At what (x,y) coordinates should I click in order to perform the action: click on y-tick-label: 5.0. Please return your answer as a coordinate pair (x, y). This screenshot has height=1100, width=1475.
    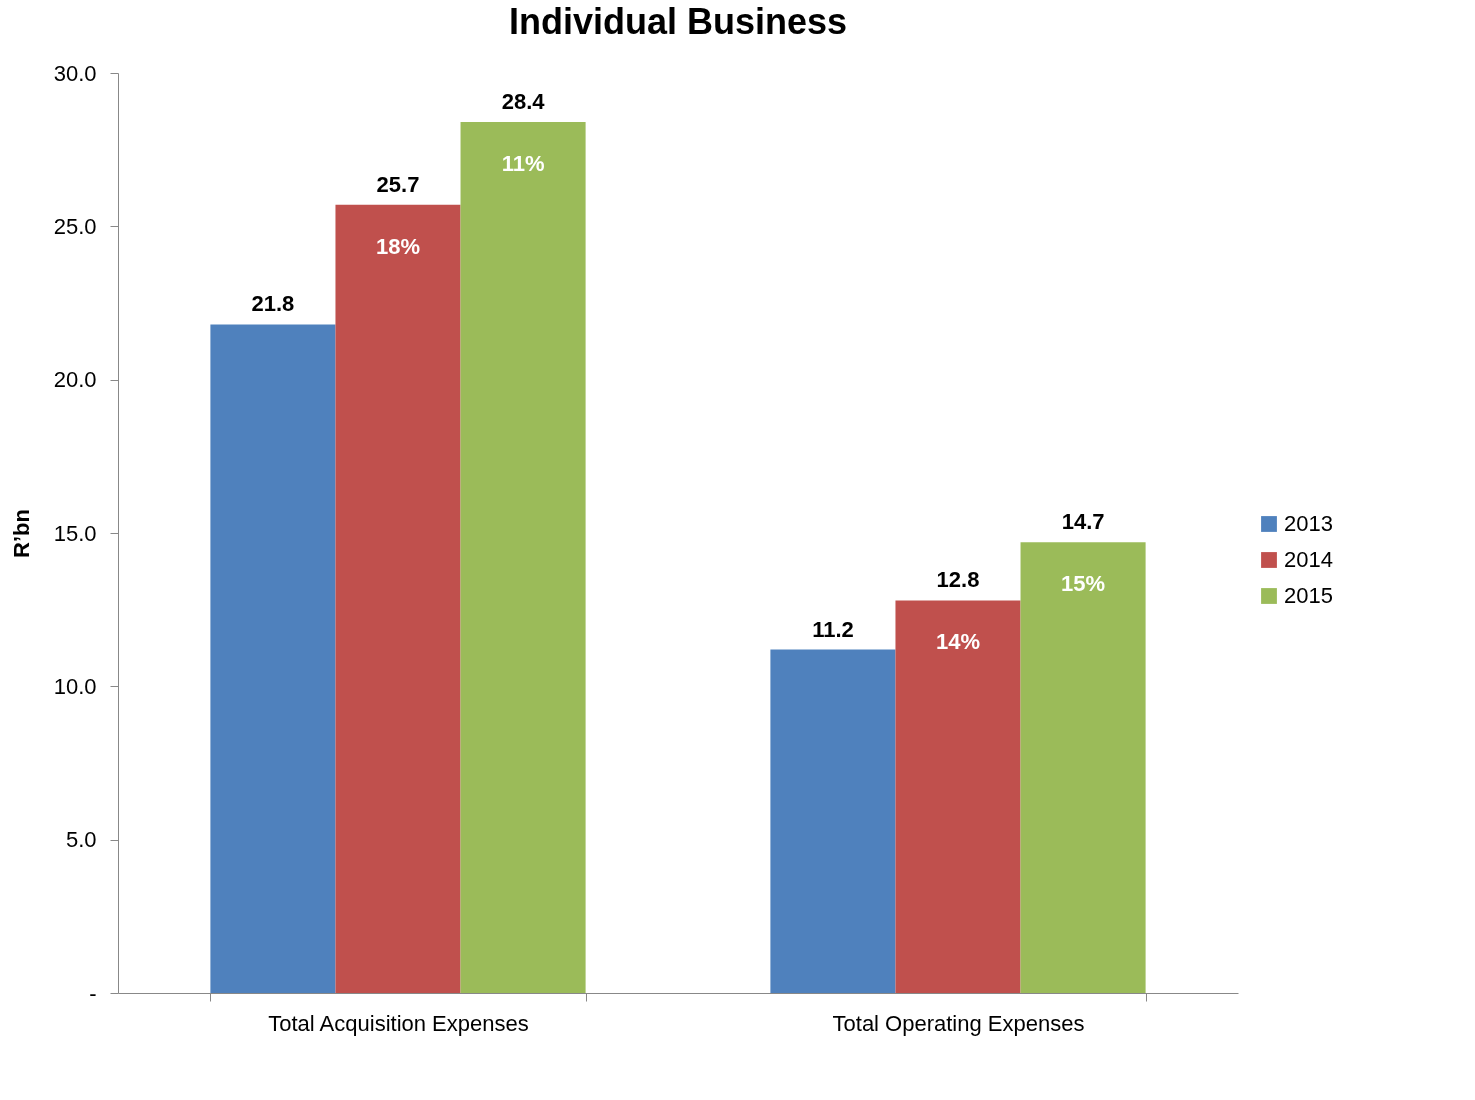
    Looking at the image, I should click on (81, 840).